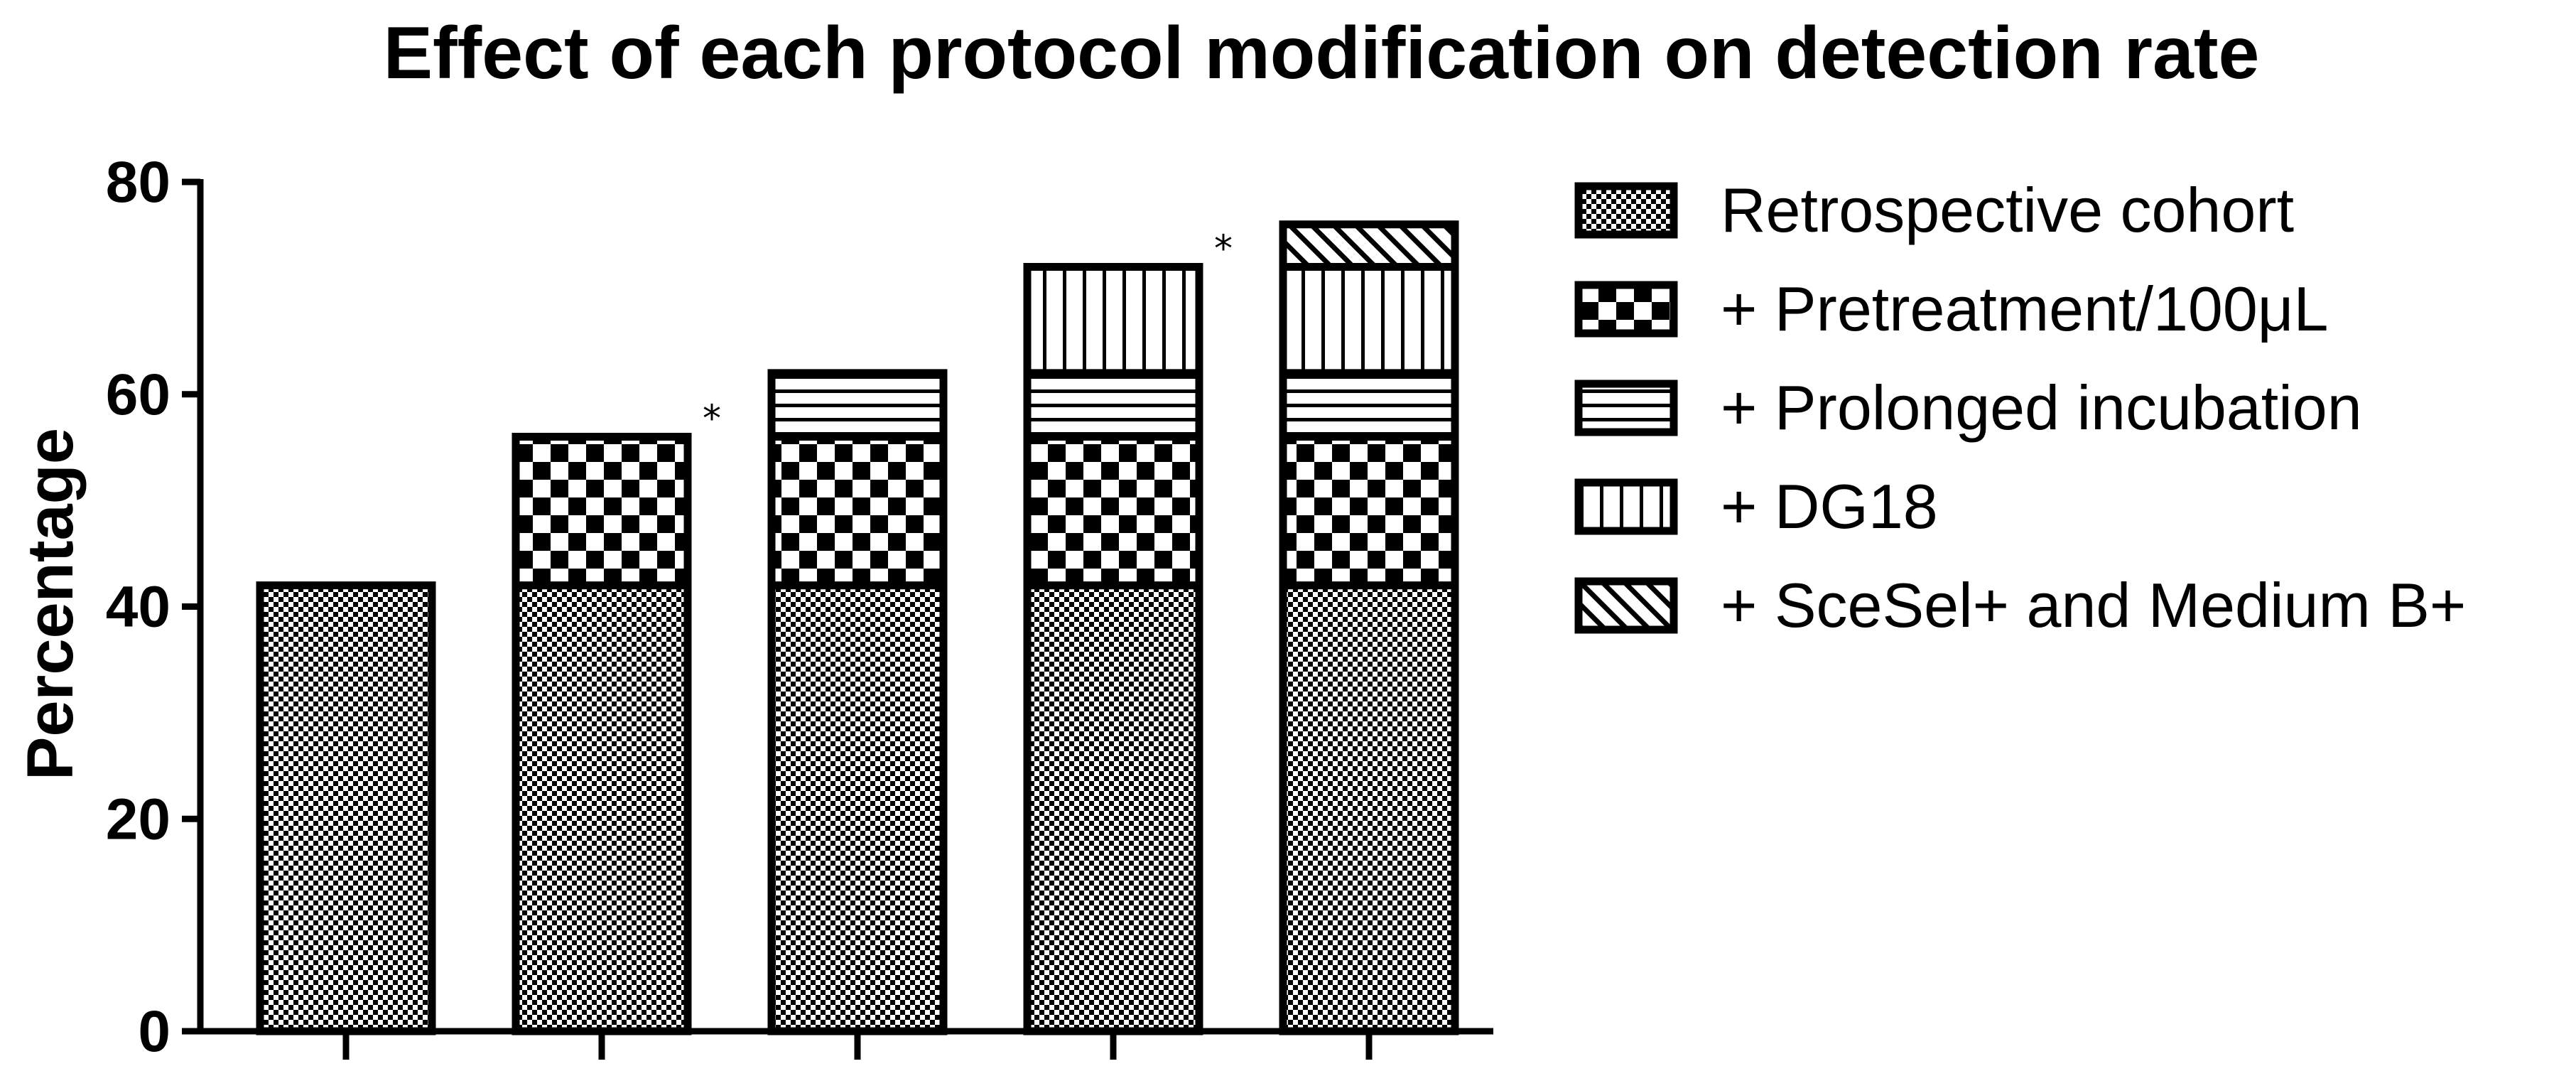  I want to click on y-tick-label: 20, so click(138, 819).